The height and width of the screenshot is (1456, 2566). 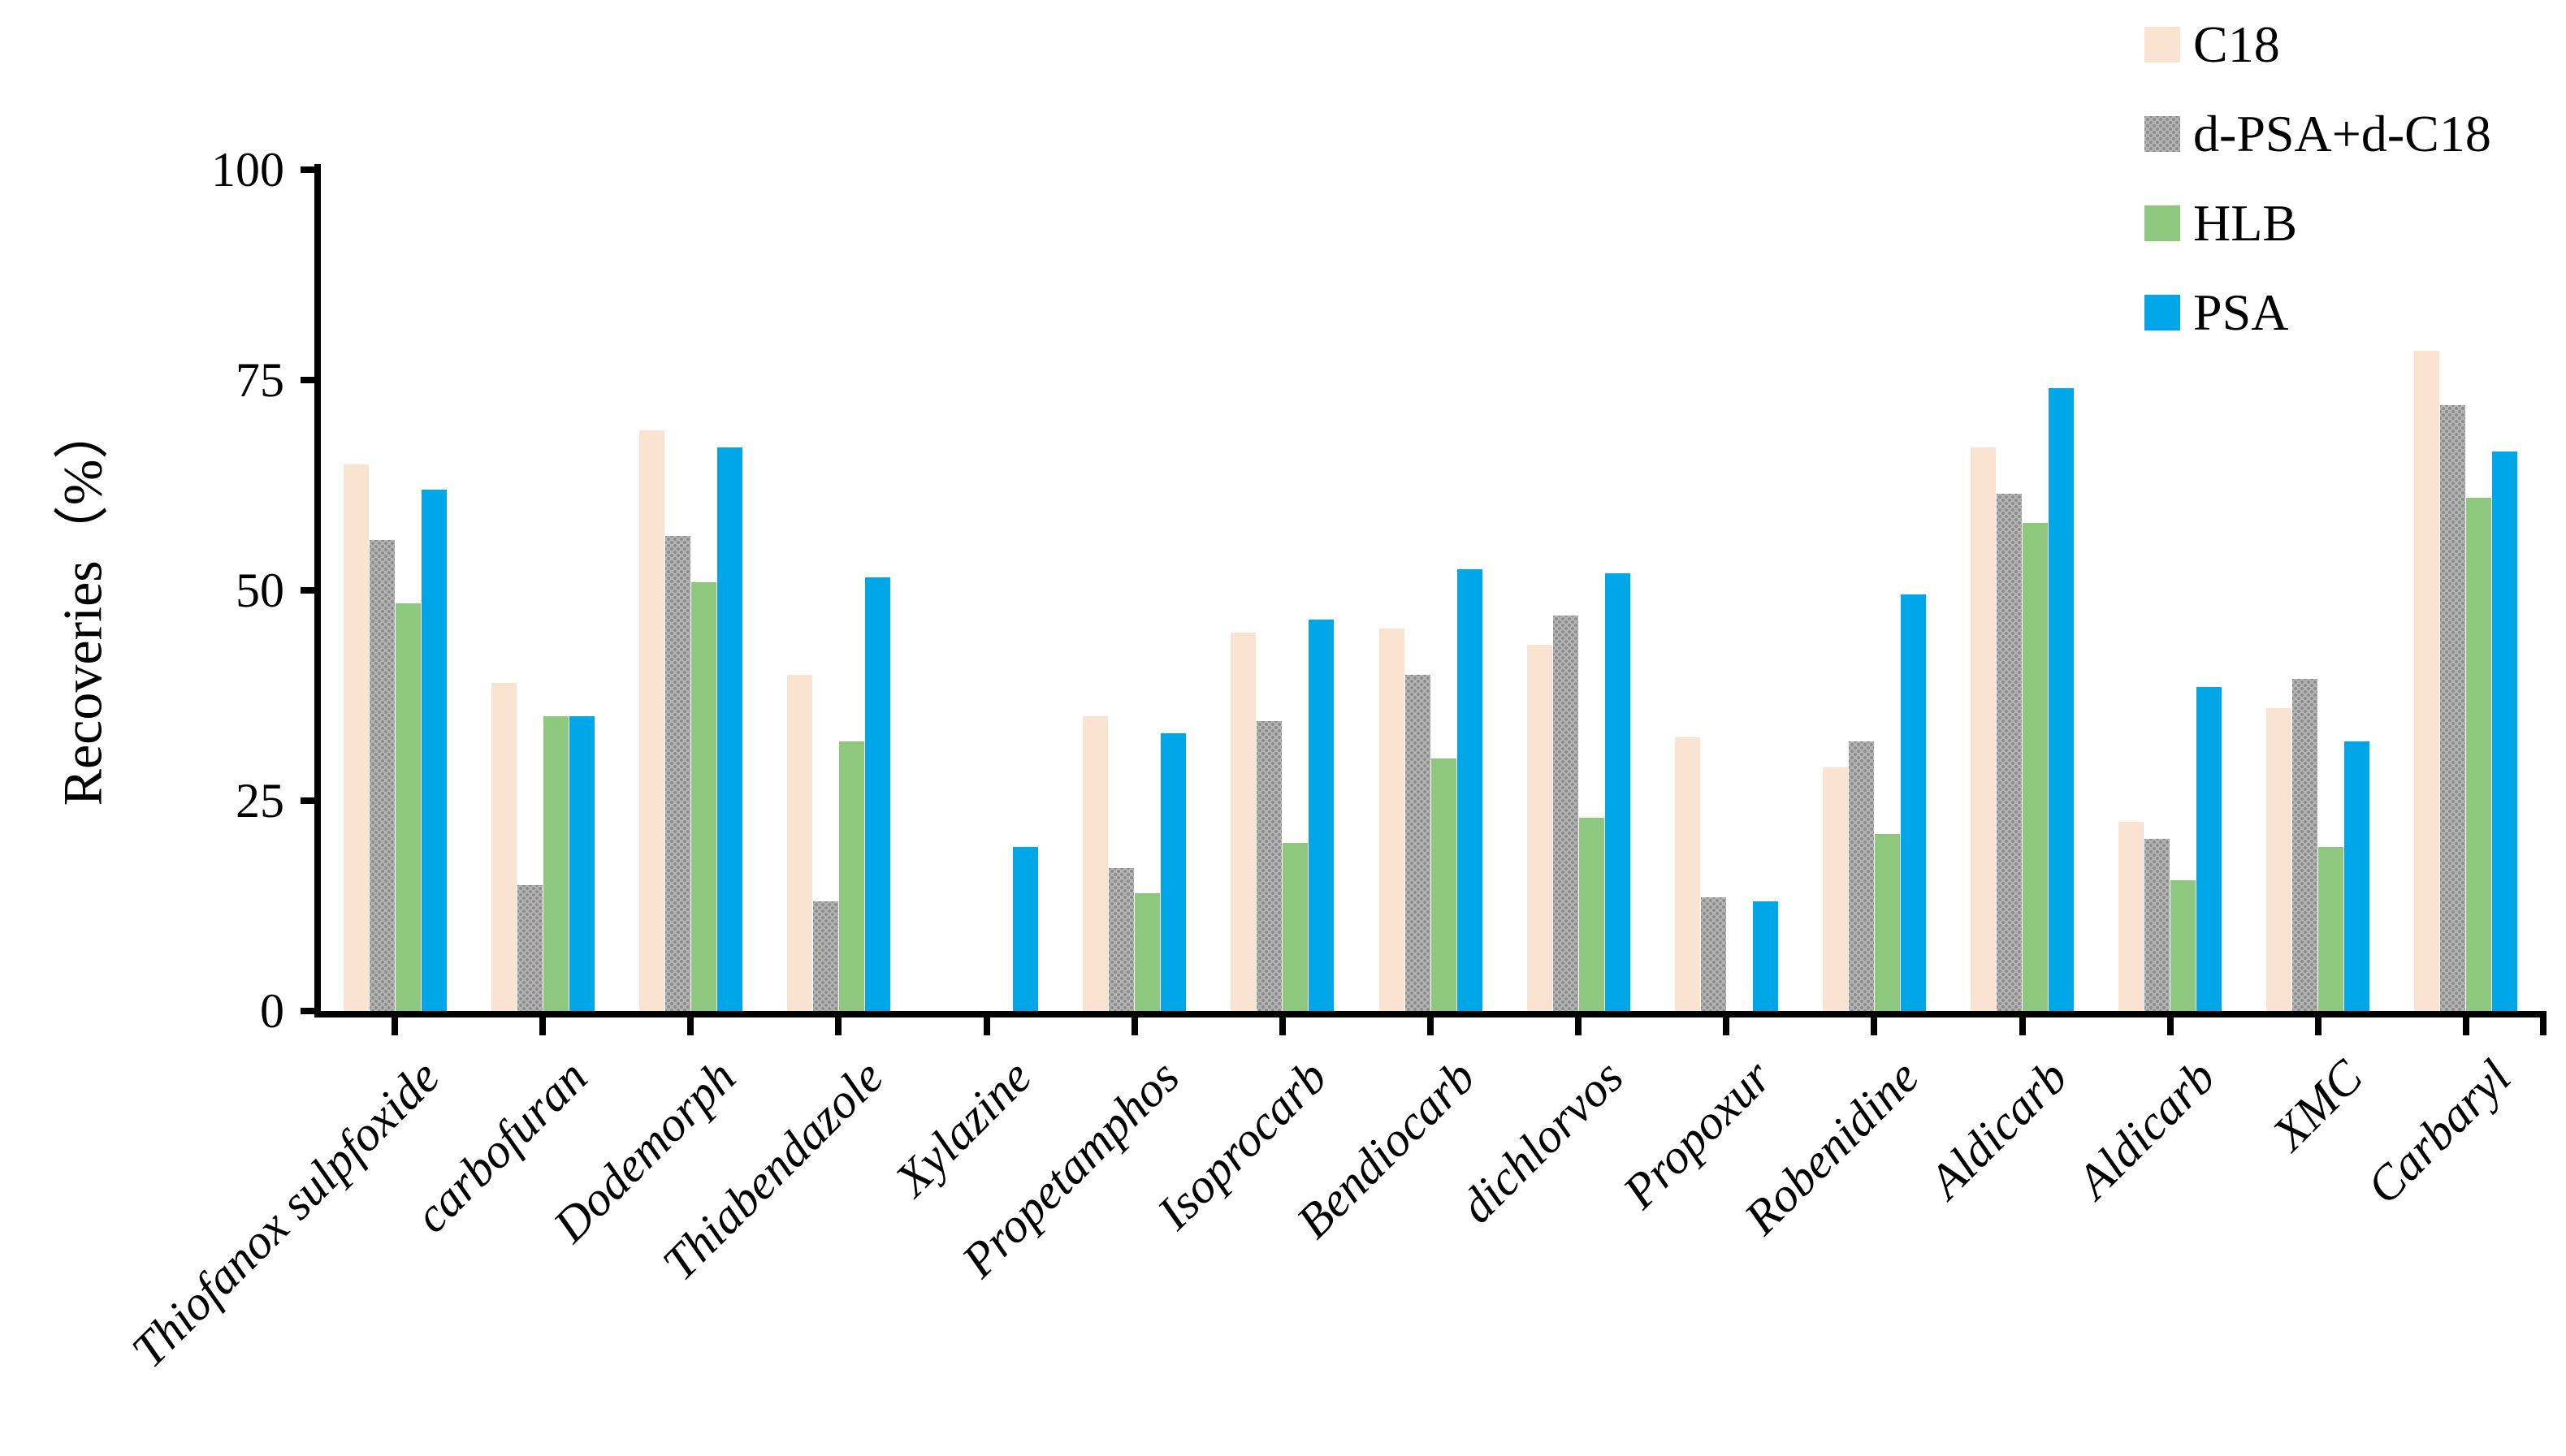 What do you see at coordinates (2342, 133) in the screenshot?
I see `legend-label: d-PSA+d-C18` at bounding box center [2342, 133].